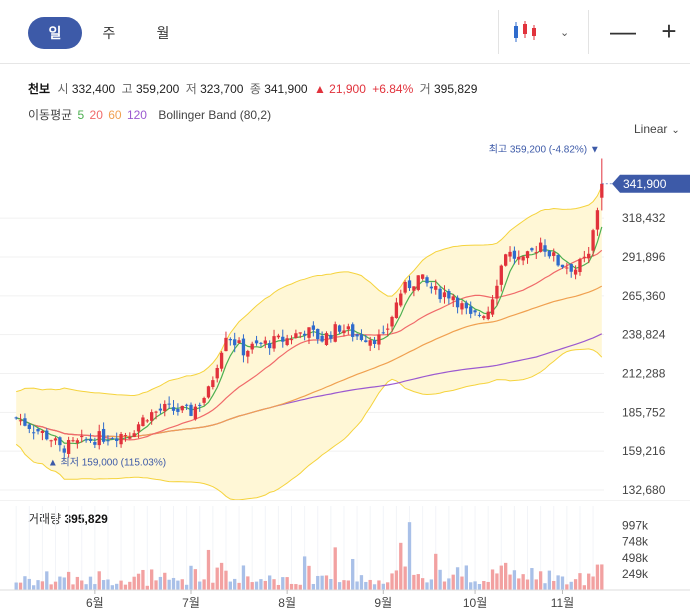 This screenshot has width=690, height=613. I want to click on y-tick-label: 318,432, so click(644, 218).